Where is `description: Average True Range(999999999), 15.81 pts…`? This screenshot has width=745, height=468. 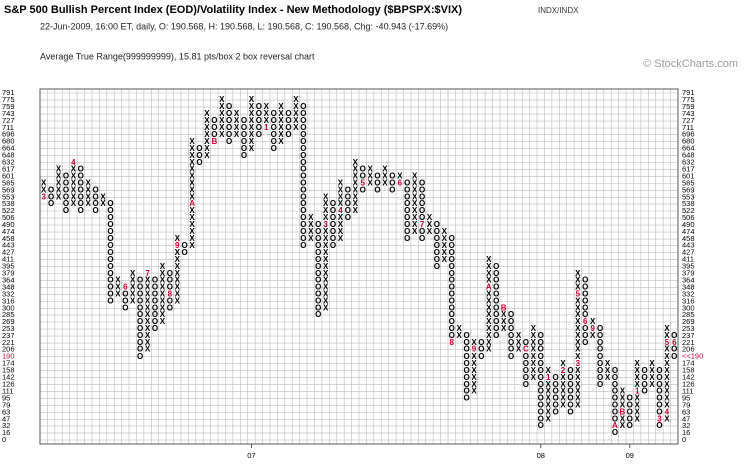 description: Average True Range(999999999), 15.81 pts… is located at coordinates (177, 56).